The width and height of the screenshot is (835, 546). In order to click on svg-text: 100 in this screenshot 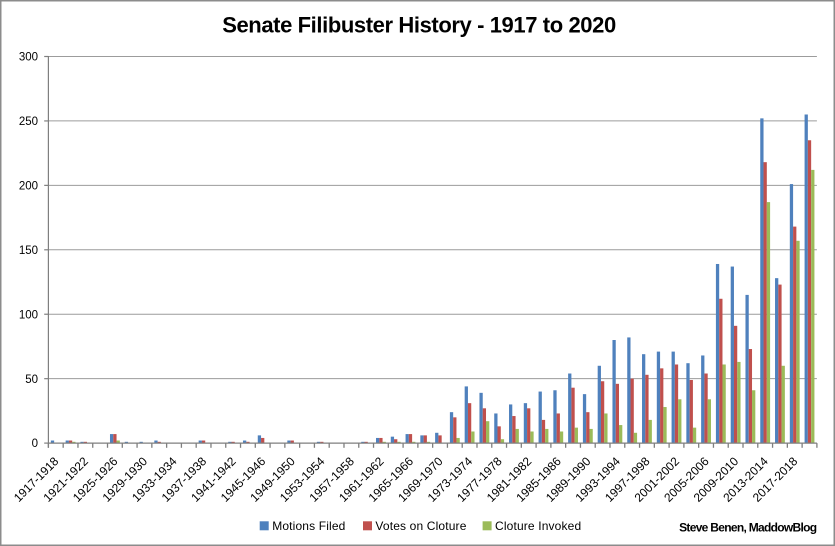, I will do `click(28, 315)`.